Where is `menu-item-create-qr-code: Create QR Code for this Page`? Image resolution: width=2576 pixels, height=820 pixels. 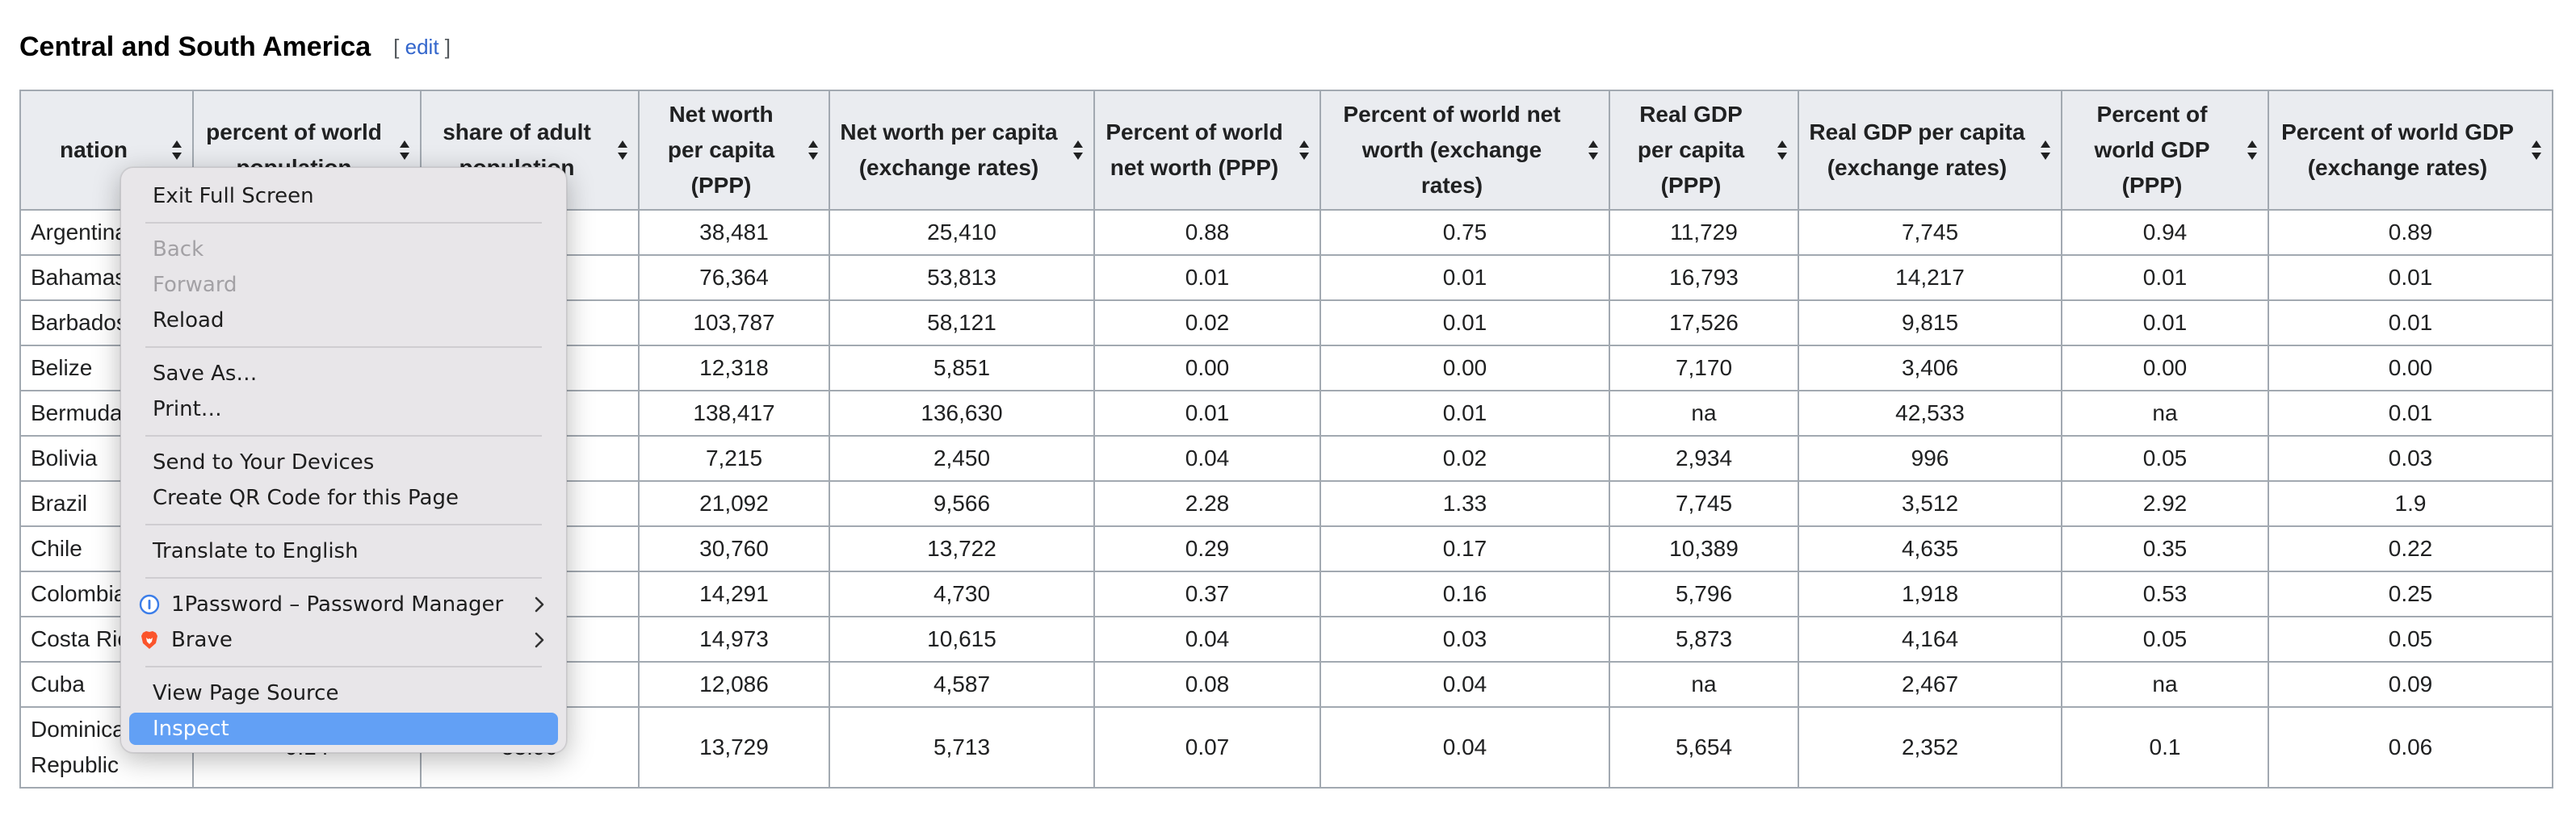 menu-item-create-qr-code: Create QR Code for this Page is located at coordinates (306, 498).